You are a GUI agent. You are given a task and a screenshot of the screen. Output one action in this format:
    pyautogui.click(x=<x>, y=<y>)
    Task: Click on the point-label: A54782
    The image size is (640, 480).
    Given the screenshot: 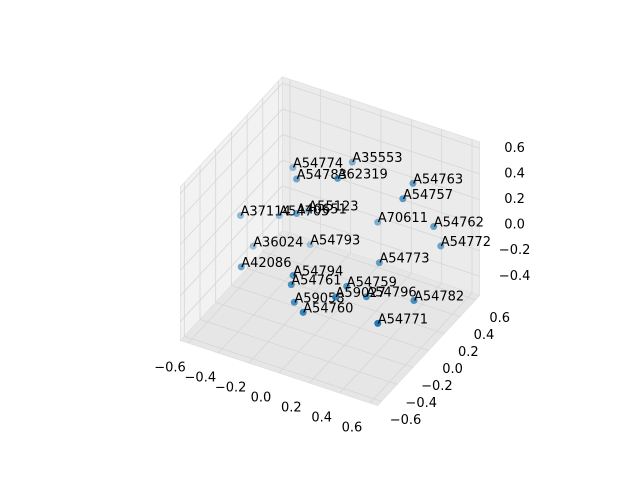 What is the action you would take?
    pyautogui.click(x=439, y=297)
    